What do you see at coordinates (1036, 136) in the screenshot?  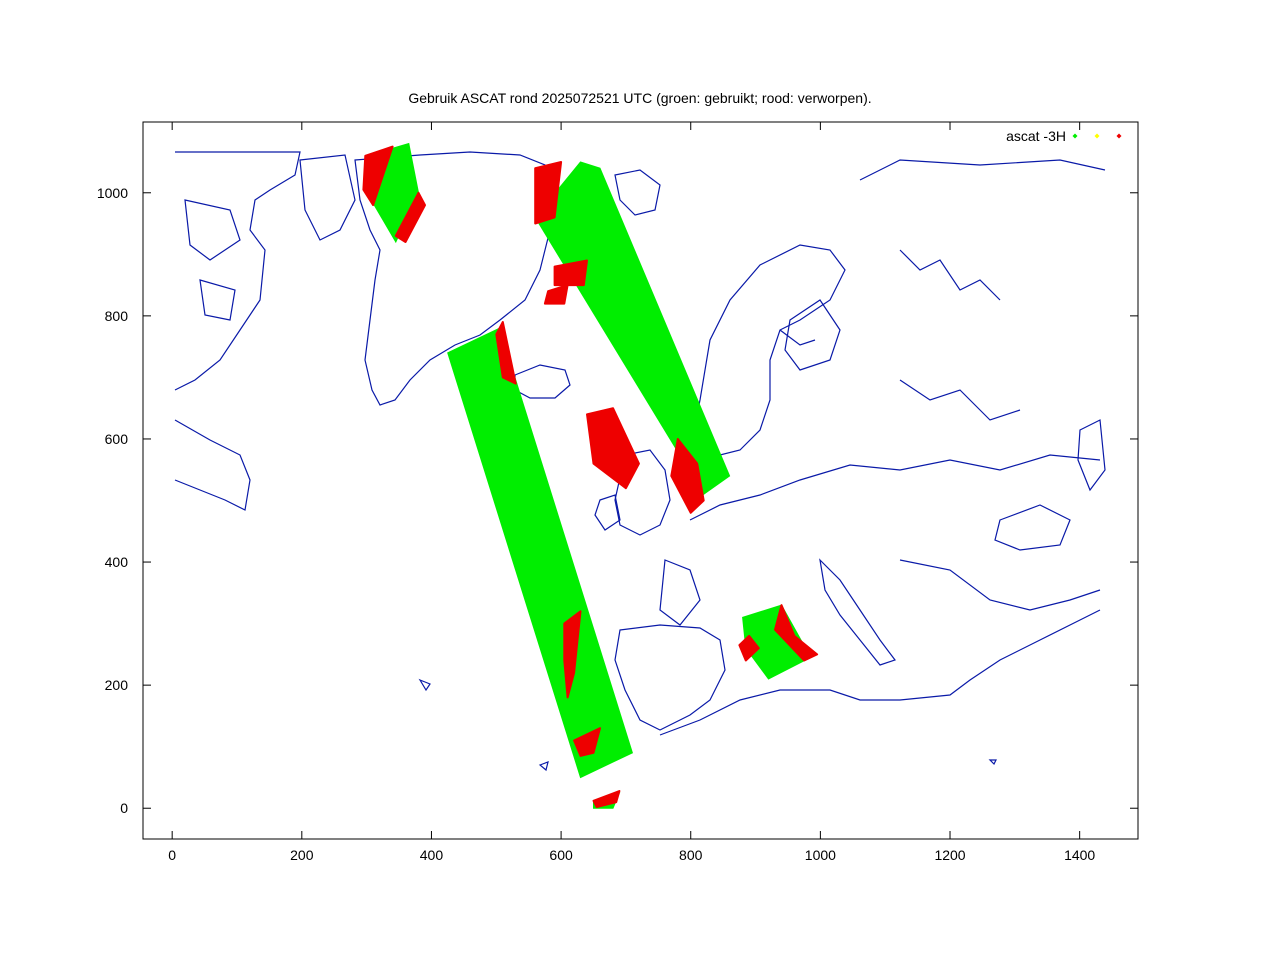 I see `legend-label: ascat -3H` at bounding box center [1036, 136].